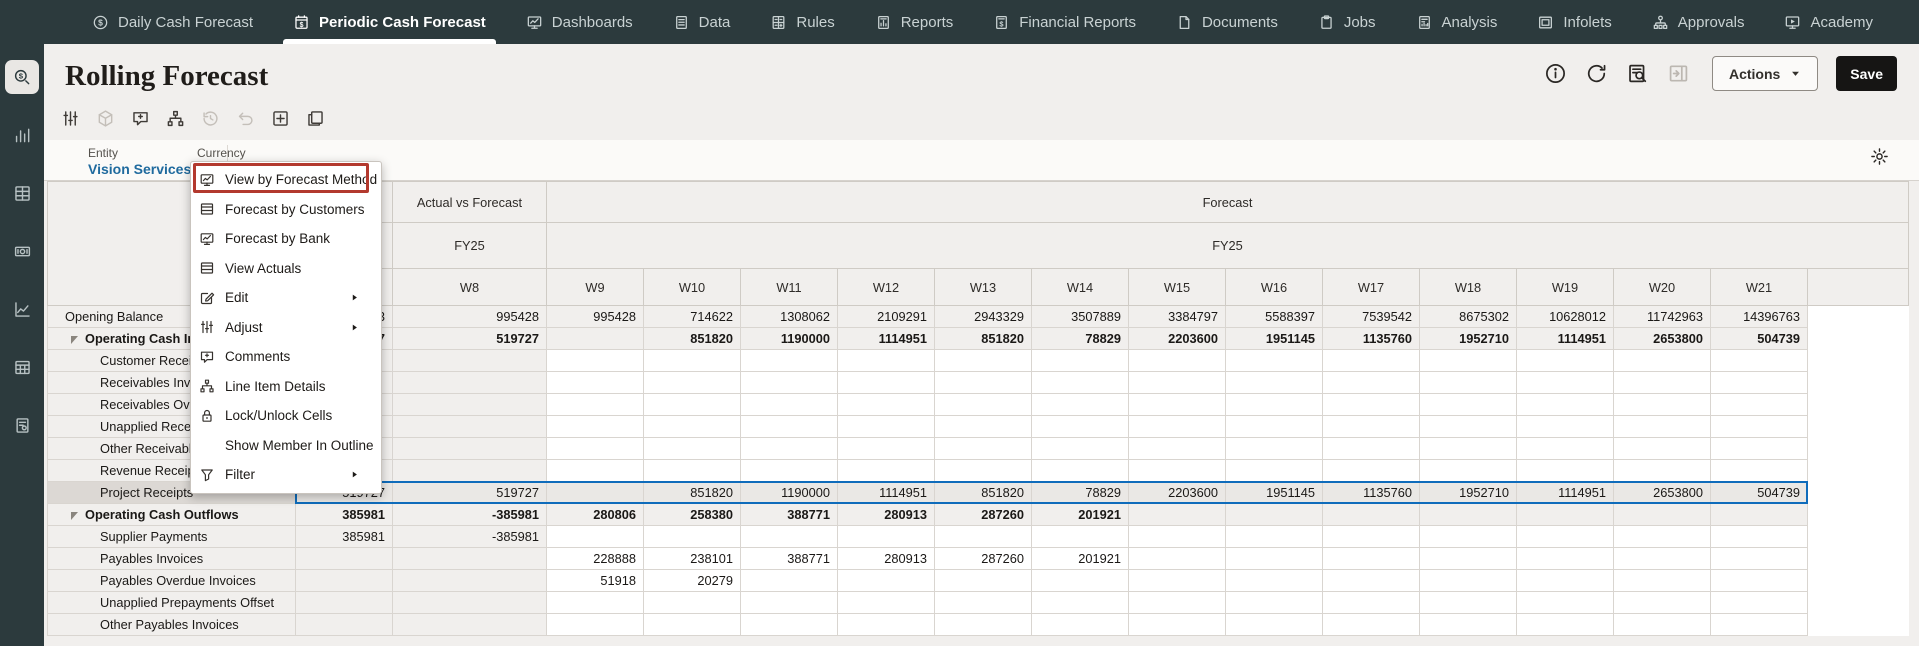 The width and height of the screenshot is (1919, 646). I want to click on grid-tool-button, so click(280, 118).